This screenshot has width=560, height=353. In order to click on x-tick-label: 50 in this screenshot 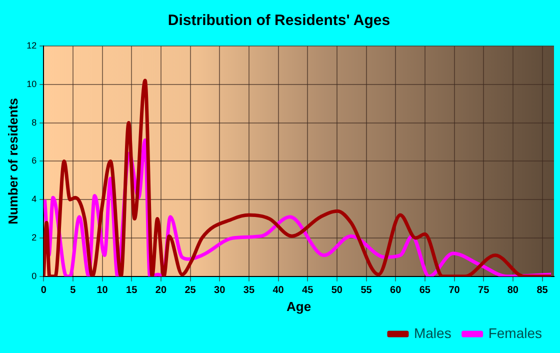, I will do `click(337, 290)`.